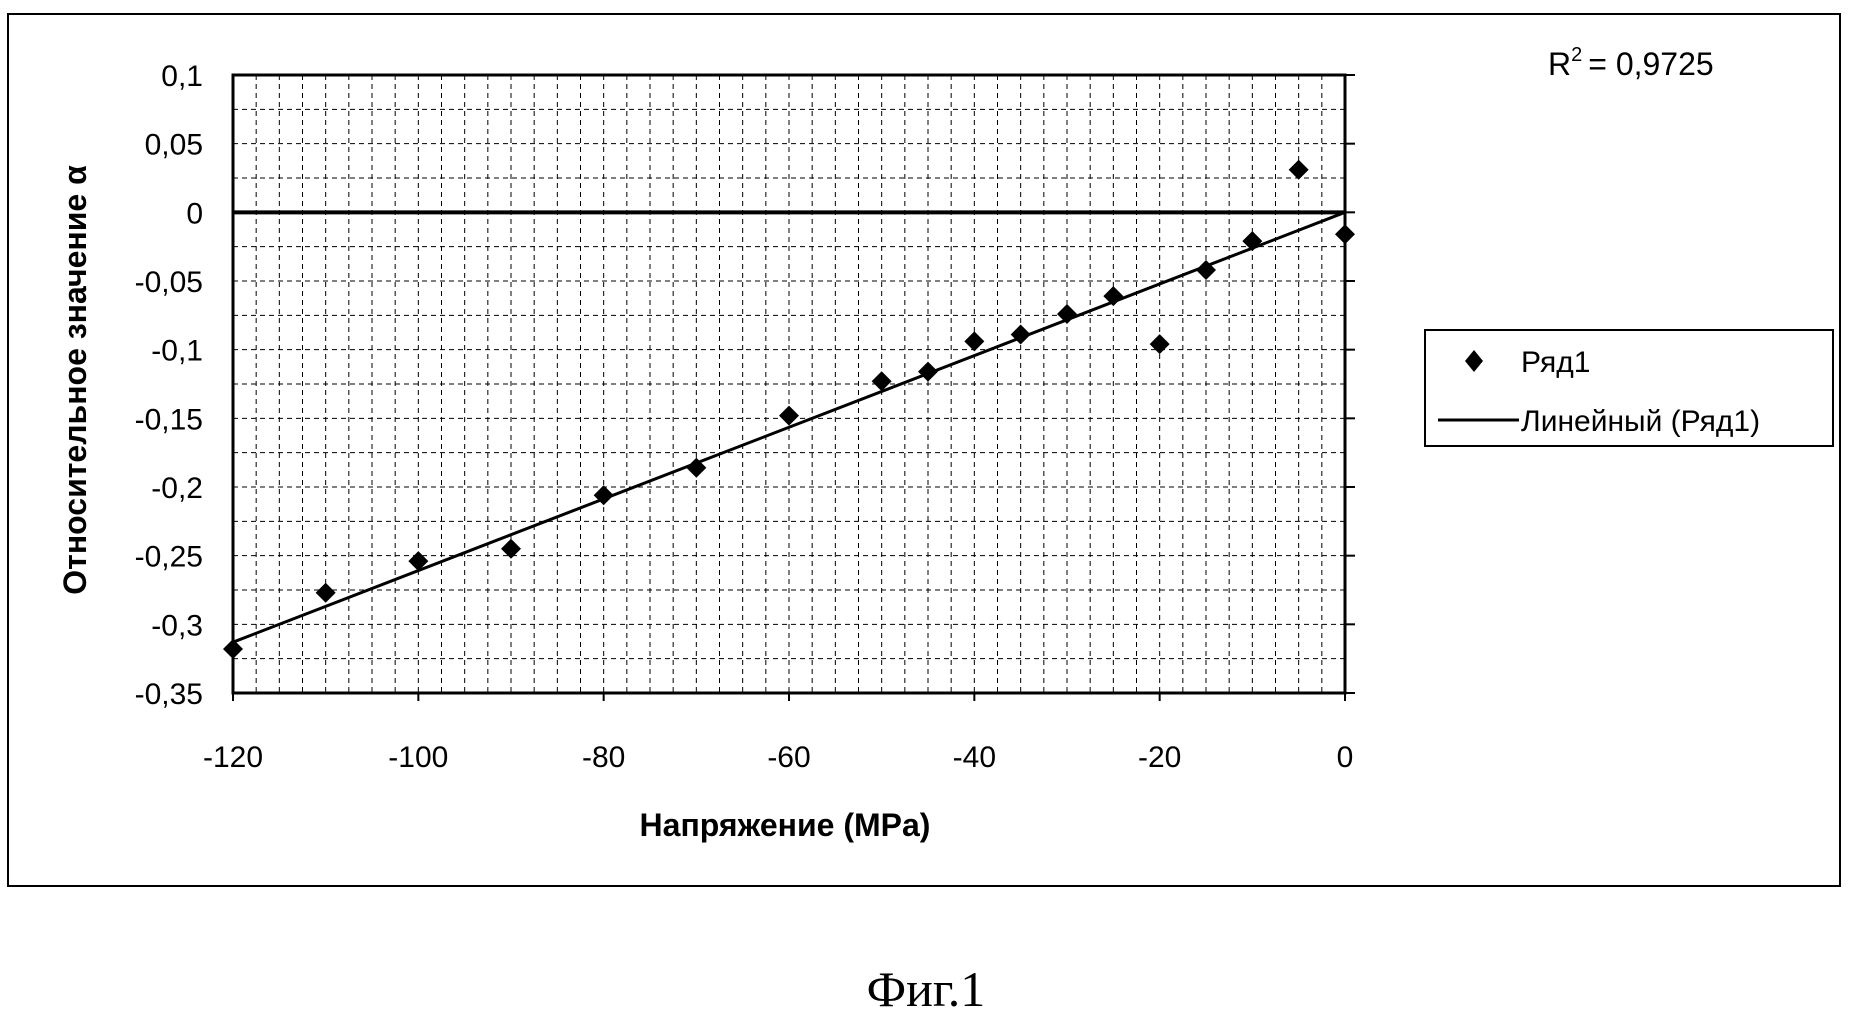 Image resolution: width=1849 pixels, height=1017 pixels. I want to click on y-tick-label: -0,05, so click(169, 282).